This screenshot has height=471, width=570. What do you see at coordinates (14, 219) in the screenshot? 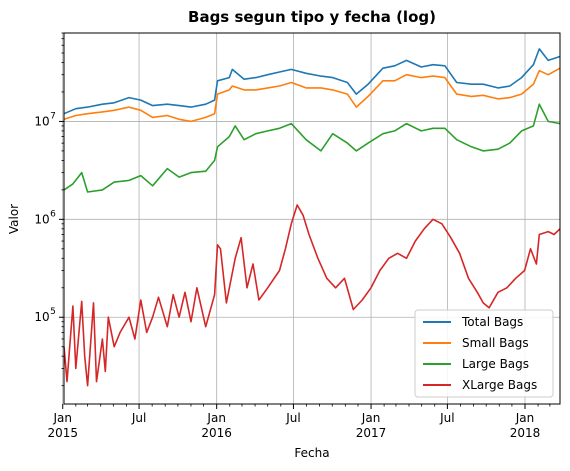
I see `y-axis-label: Valor` at bounding box center [14, 219].